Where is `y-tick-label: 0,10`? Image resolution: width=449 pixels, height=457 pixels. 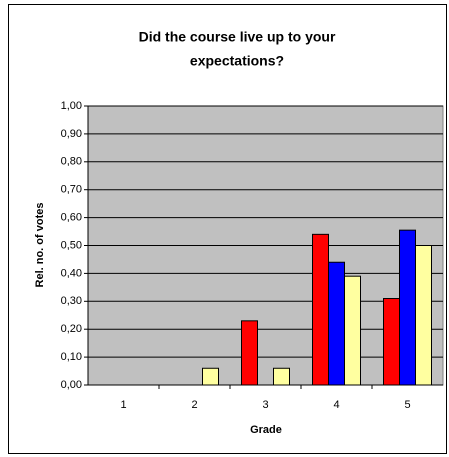
y-tick-label: 0,10 is located at coordinates (71, 357).